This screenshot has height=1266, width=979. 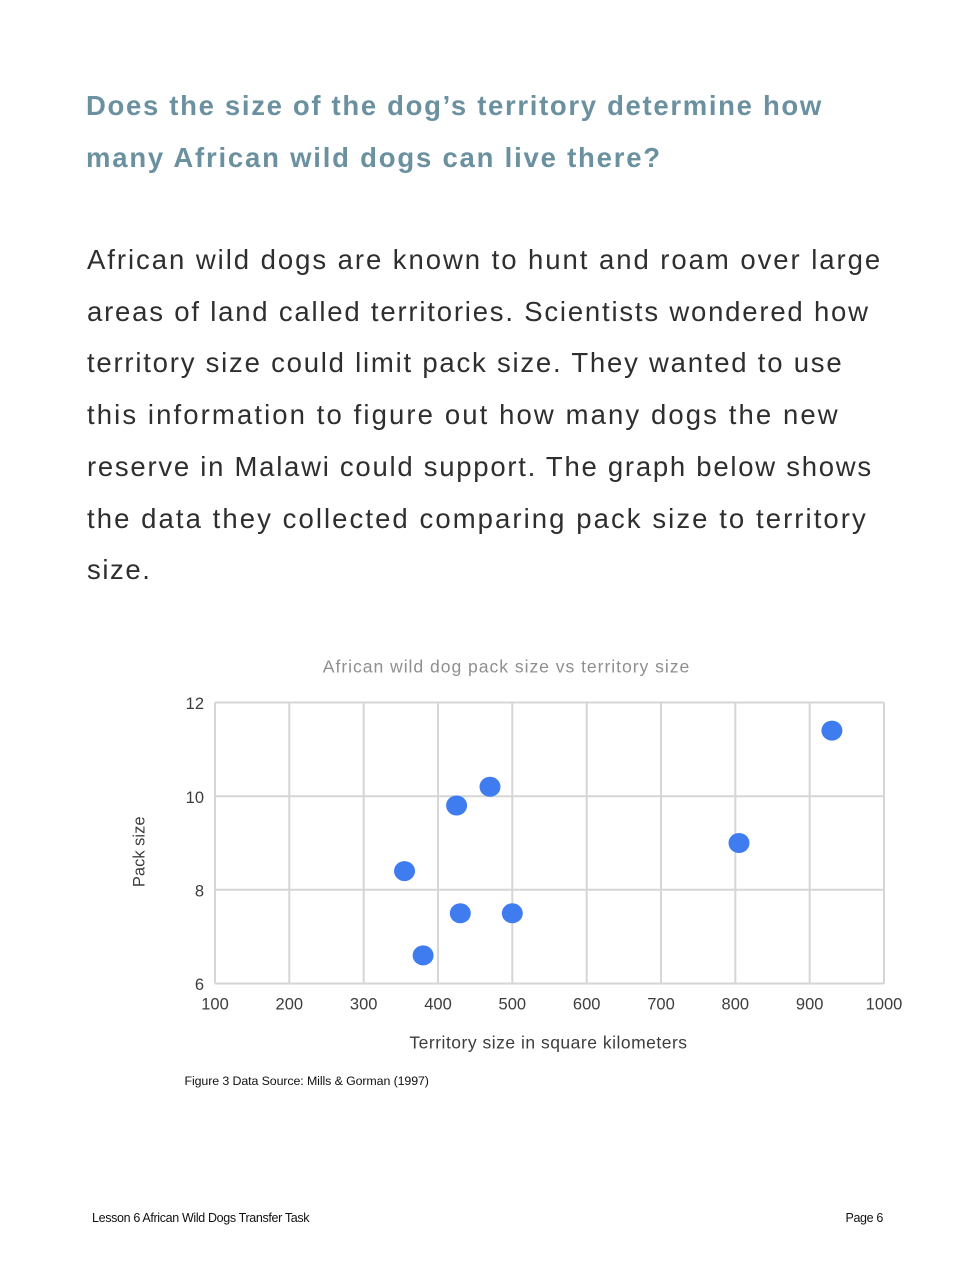 What do you see at coordinates (661, 1004) in the screenshot?
I see `svg-text: 700` at bounding box center [661, 1004].